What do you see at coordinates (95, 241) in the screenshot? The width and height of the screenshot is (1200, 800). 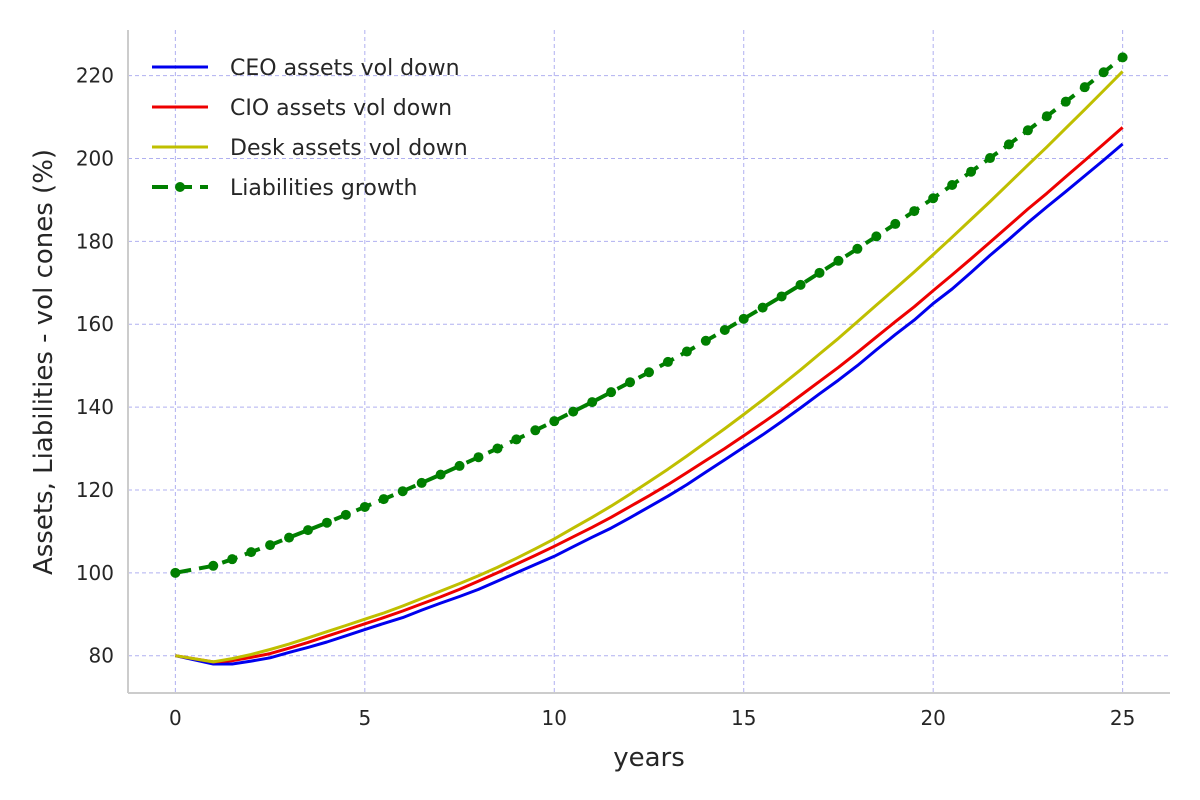 I see `y-tick-label: 180` at bounding box center [95, 241].